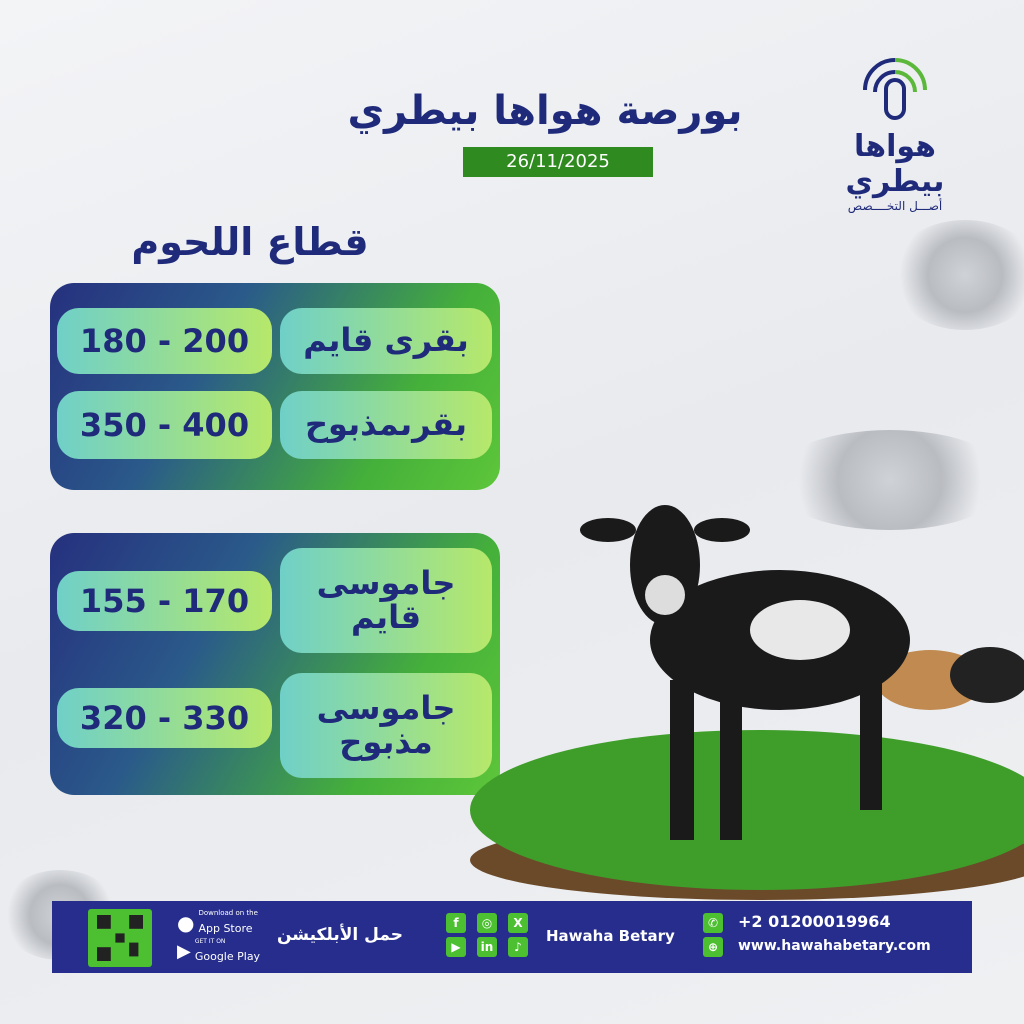 Image resolution: width=1024 pixels, height=1024 pixels. What do you see at coordinates (558, 162) in the screenshot?
I see `date-badge: 26/11/2025` at bounding box center [558, 162].